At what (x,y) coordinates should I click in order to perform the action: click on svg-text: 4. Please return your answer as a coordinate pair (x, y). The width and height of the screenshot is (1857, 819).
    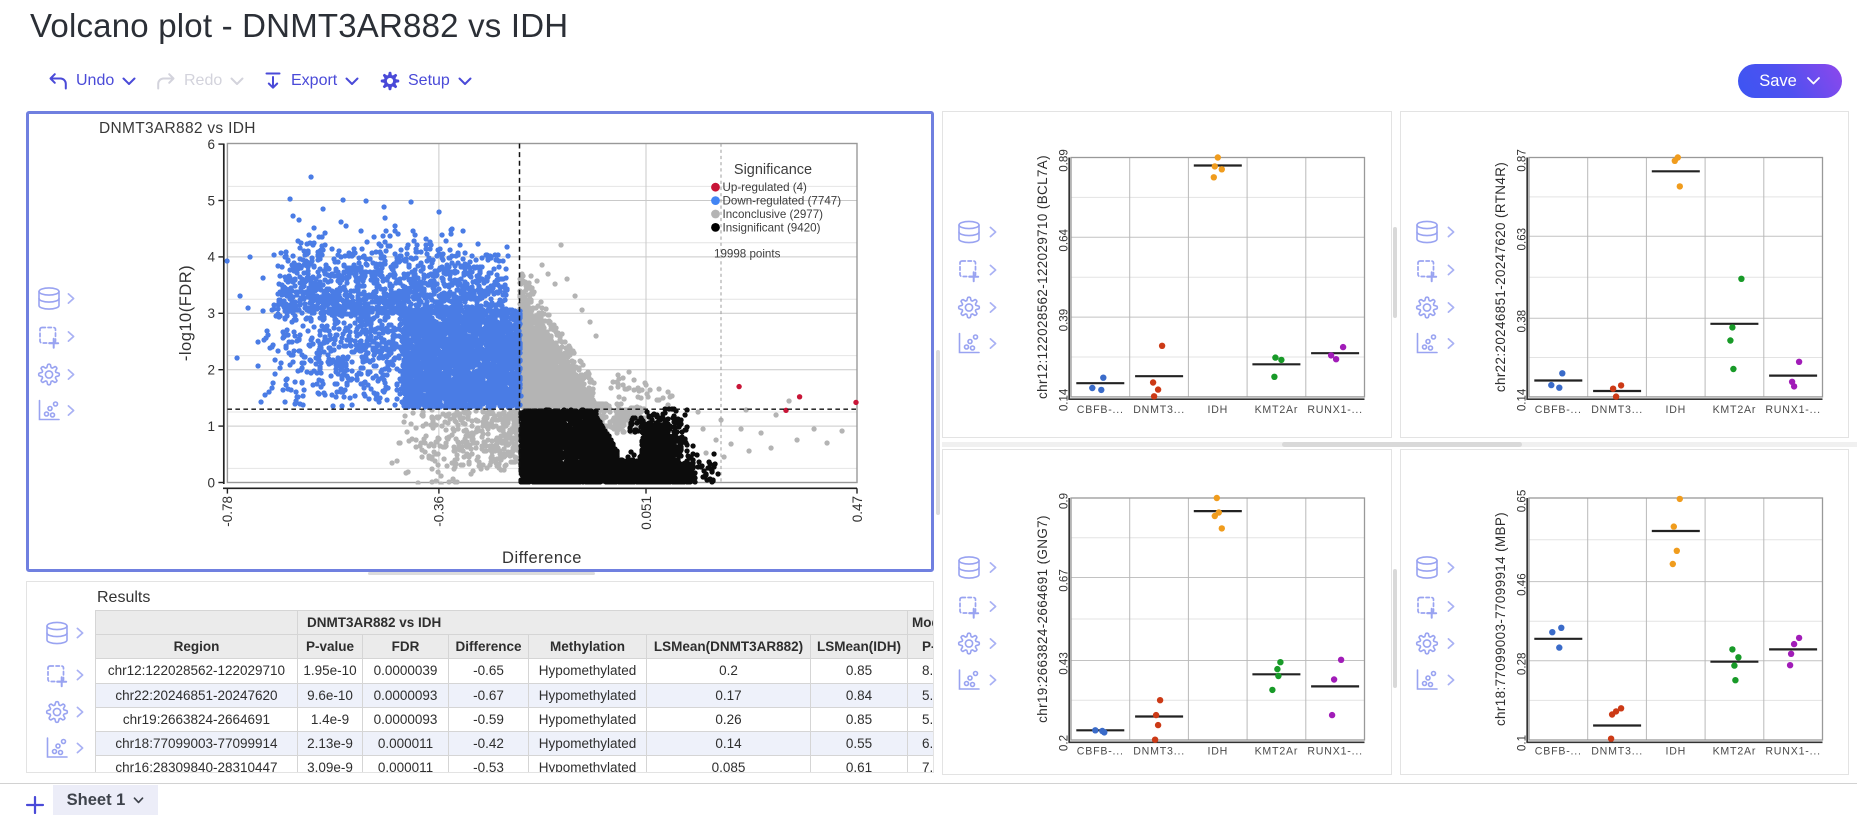
    Looking at the image, I should click on (211, 257).